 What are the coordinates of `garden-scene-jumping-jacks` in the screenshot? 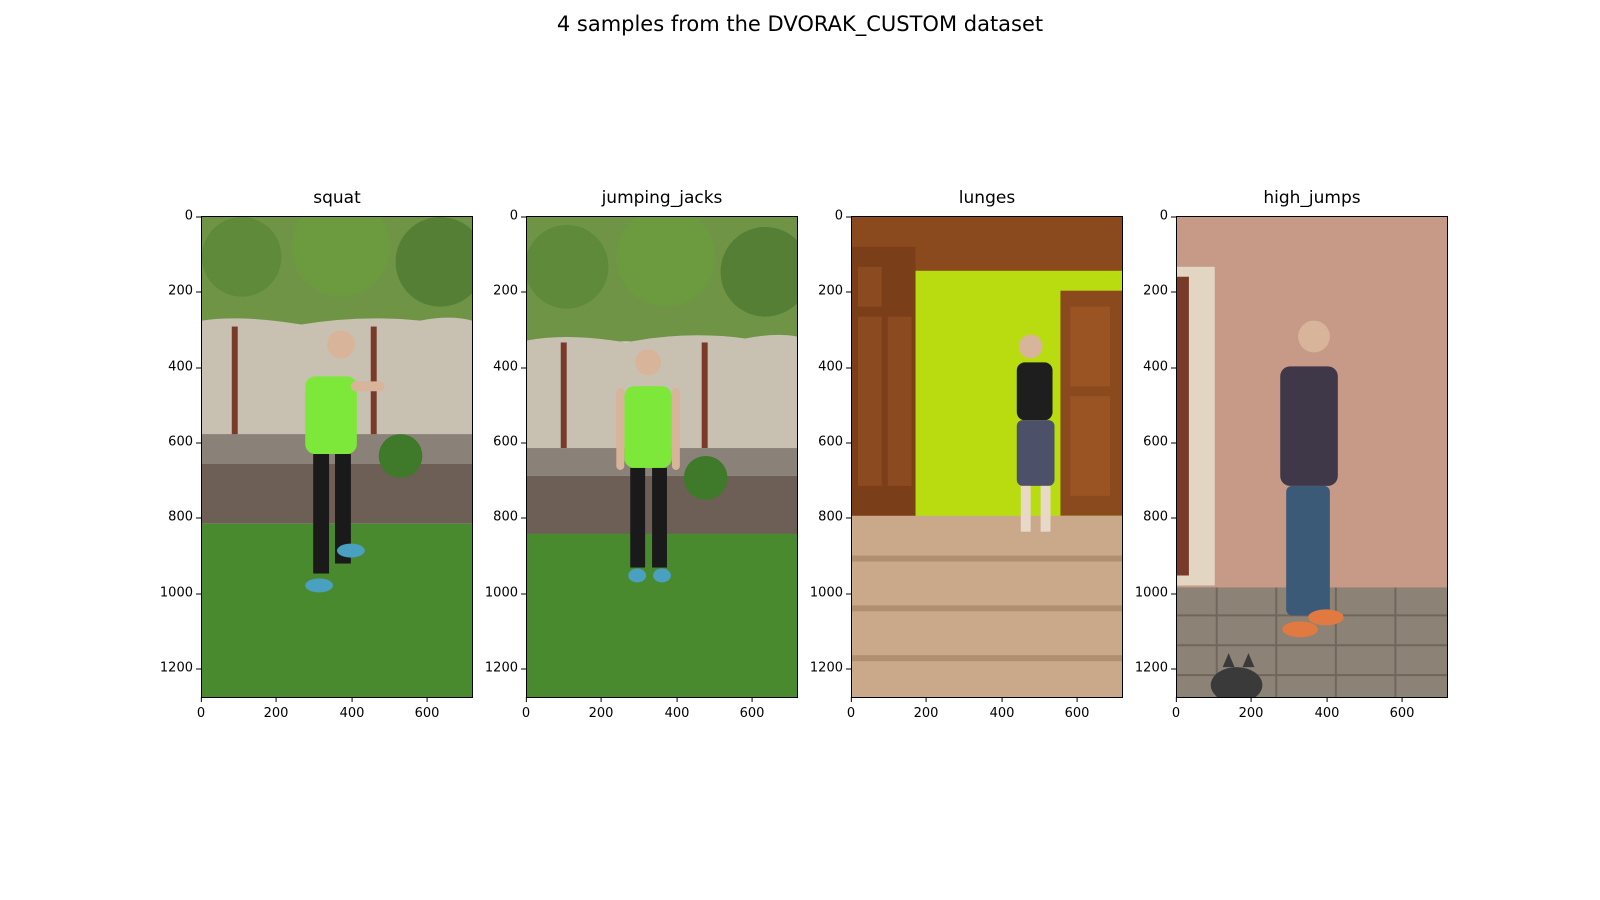 It's located at (662, 457).